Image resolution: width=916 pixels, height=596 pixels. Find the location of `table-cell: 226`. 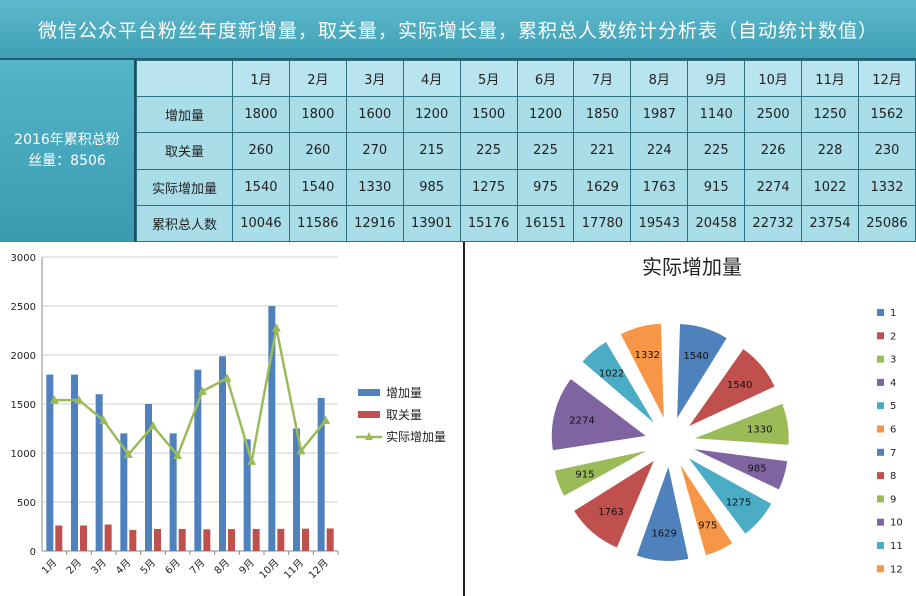

table-cell: 226 is located at coordinates (773, 151).